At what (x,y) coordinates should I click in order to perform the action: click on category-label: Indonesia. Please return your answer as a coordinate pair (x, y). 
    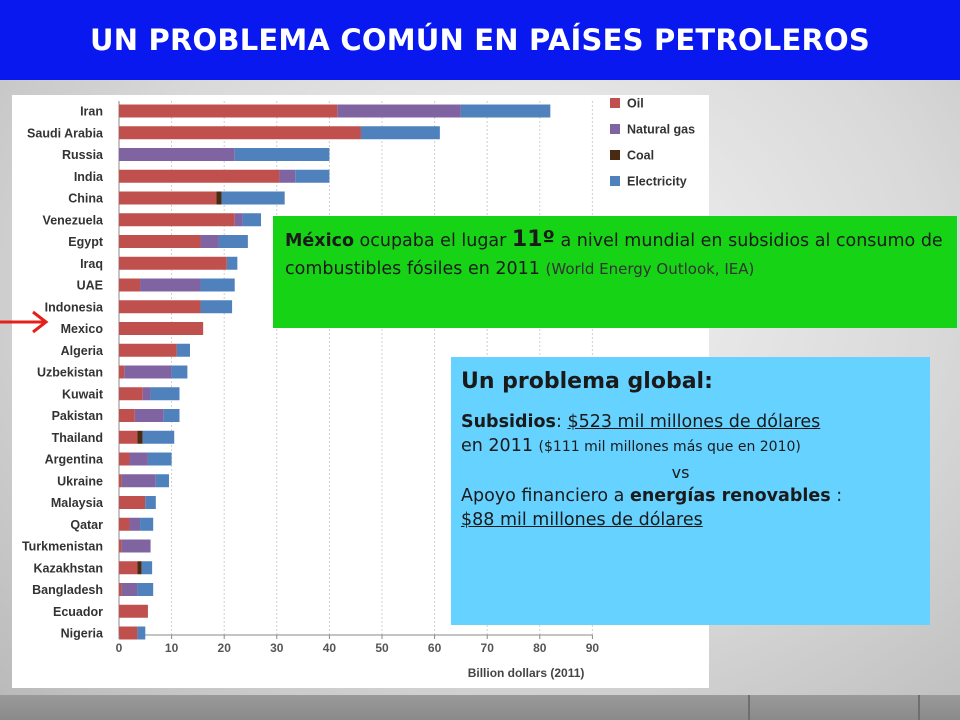
    Looking at the image, I should click on (74, 307).